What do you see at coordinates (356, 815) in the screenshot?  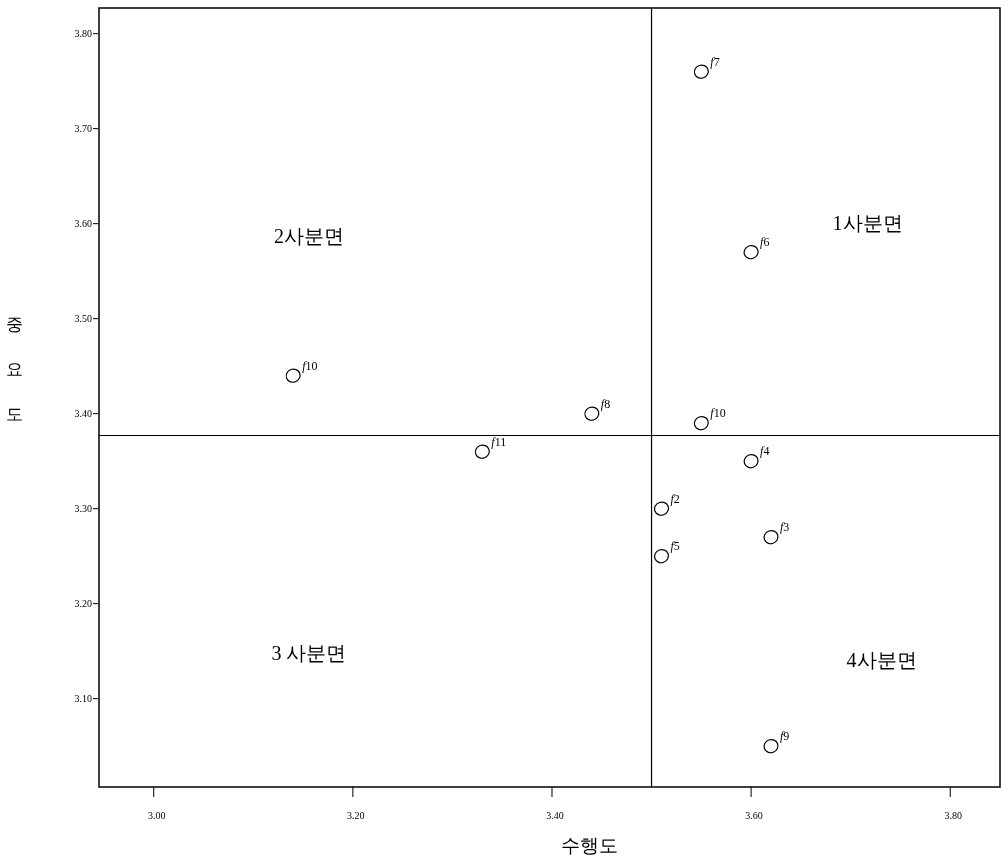 I see `x-tick-label: 3.20` at bounding box center [356, 815].